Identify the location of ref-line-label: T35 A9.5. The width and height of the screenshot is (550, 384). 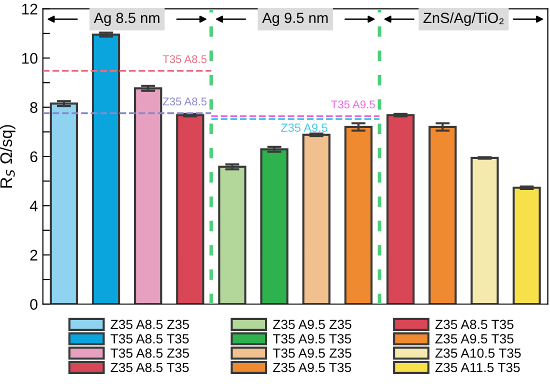
(353, 104).